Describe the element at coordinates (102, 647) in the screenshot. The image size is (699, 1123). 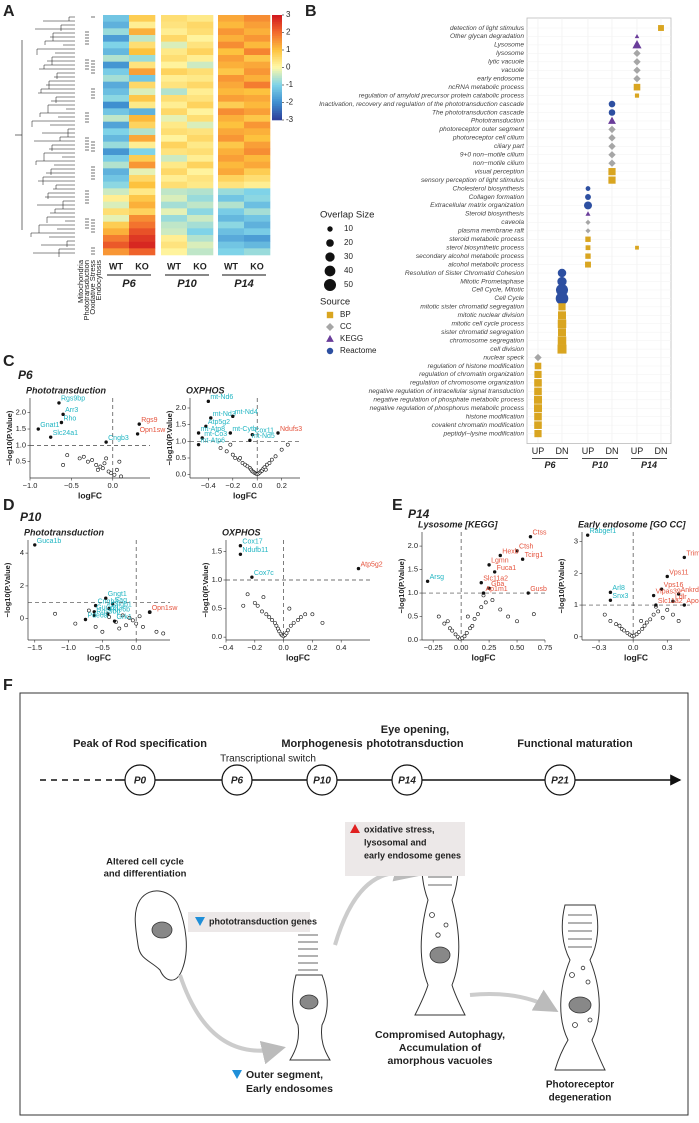
I see `x-tick-label: −0.5` at that location.